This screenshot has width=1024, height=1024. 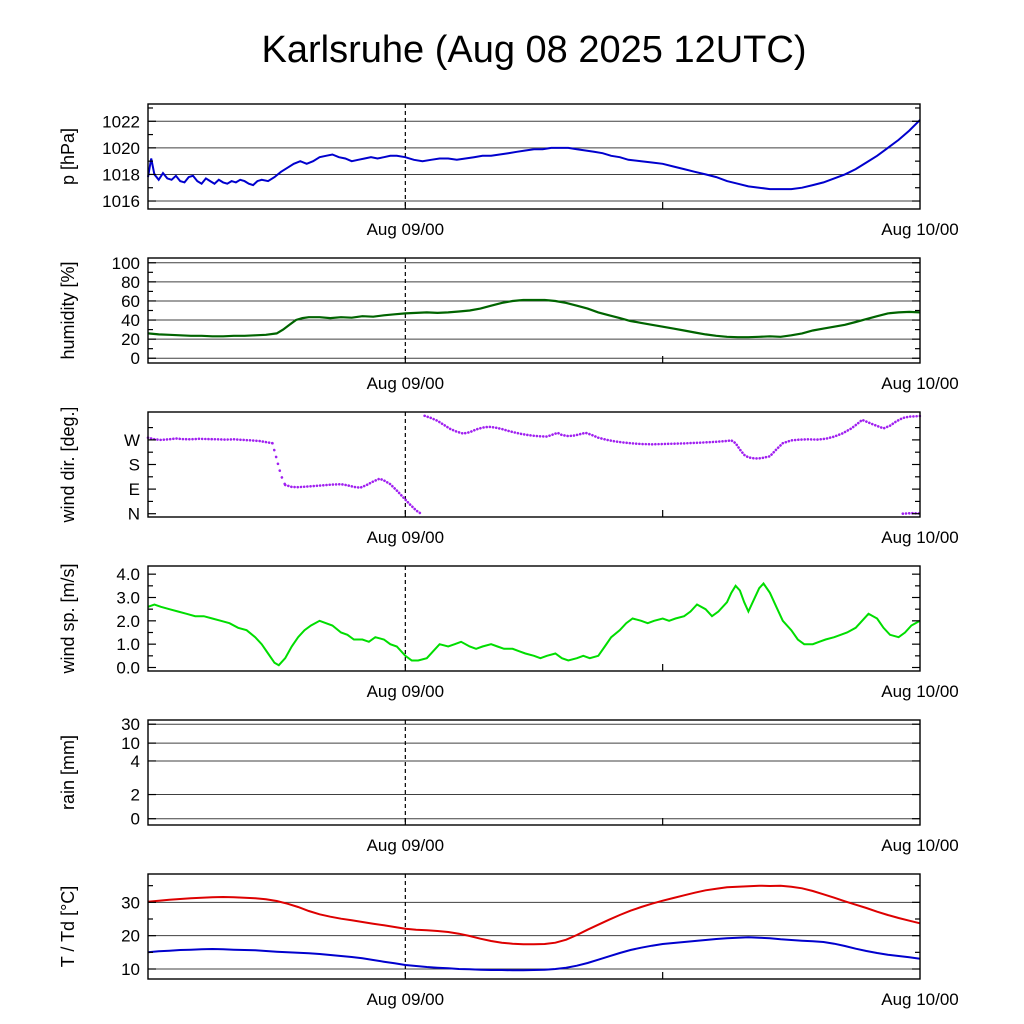 What do you see at coordinates (68, 772) in the screenshot?
I see `rain-axis-label: rain [mm]` at bounding box center [68, 772].